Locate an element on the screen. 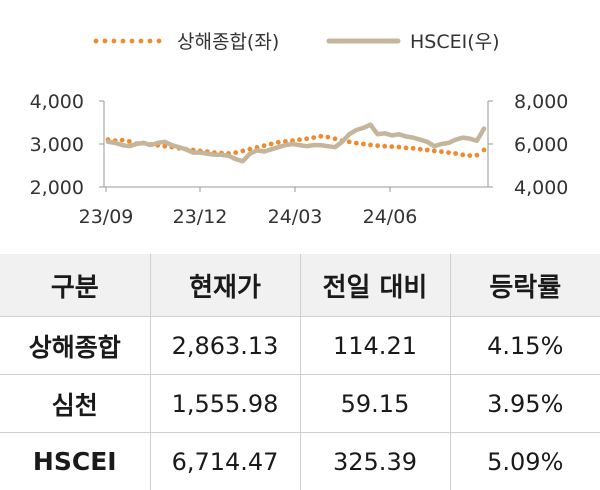  row-price: 6,714.47 is located at coordinates (225, 461).